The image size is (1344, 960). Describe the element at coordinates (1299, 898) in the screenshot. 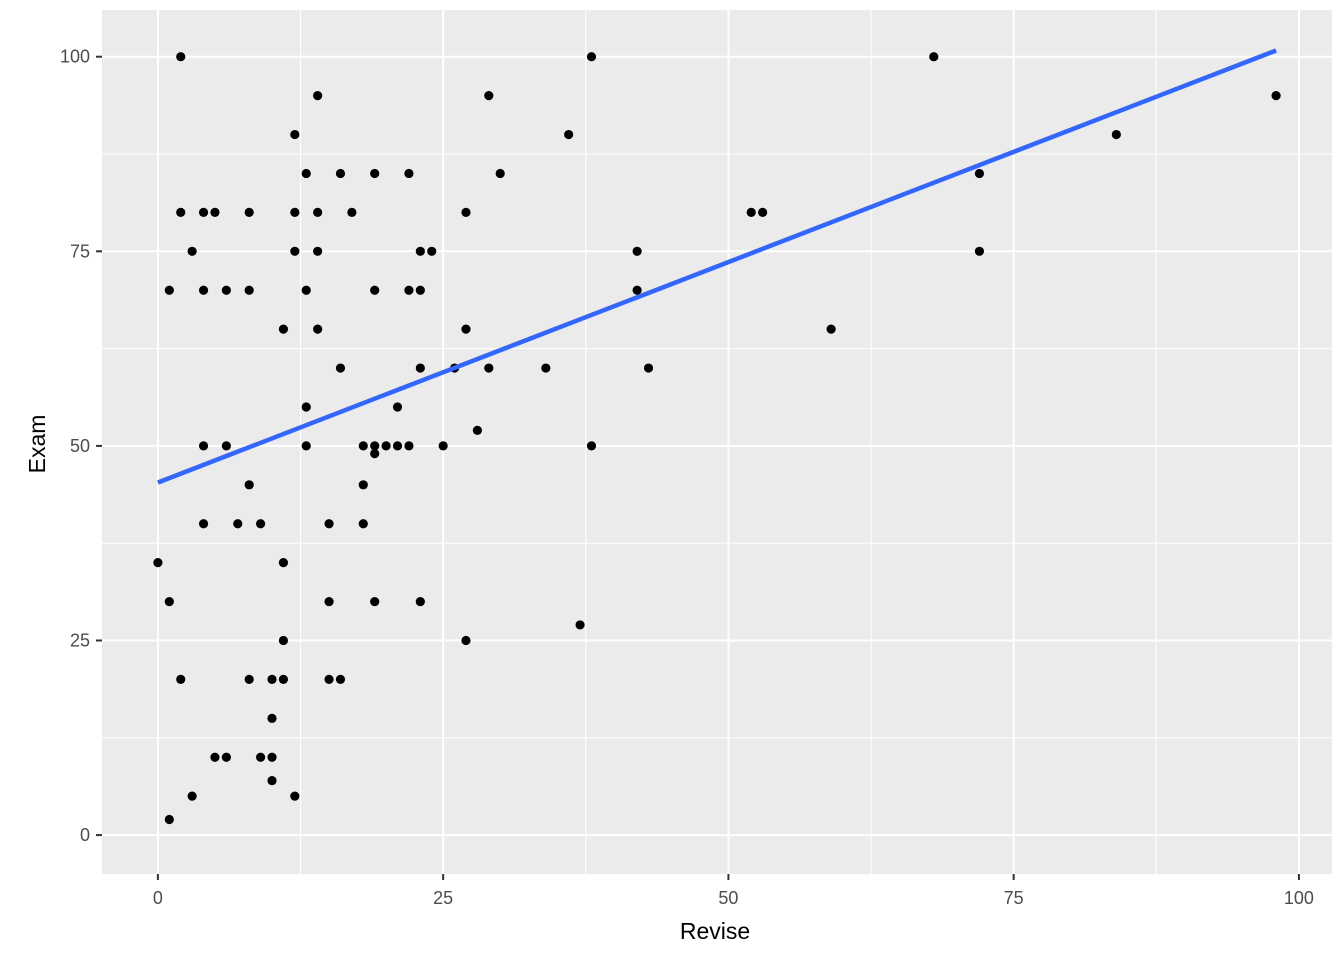

I see `x-tick-label: 100` at that location.